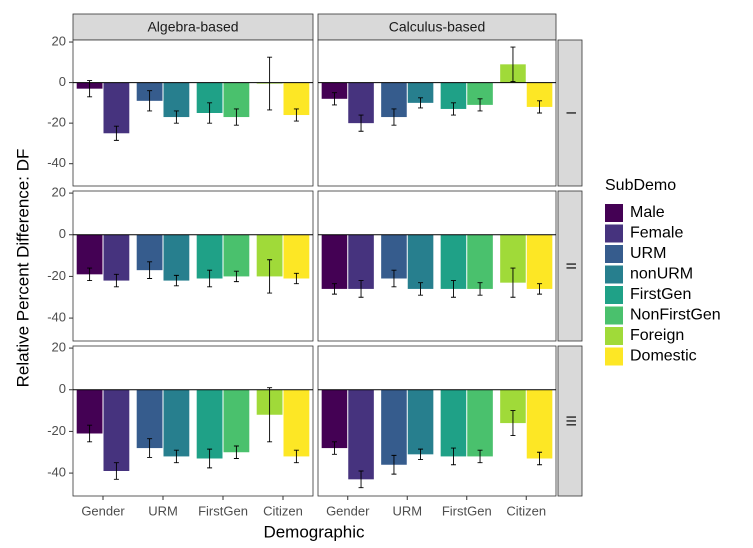  I want to click on strip-label: III, so click(571, 421).